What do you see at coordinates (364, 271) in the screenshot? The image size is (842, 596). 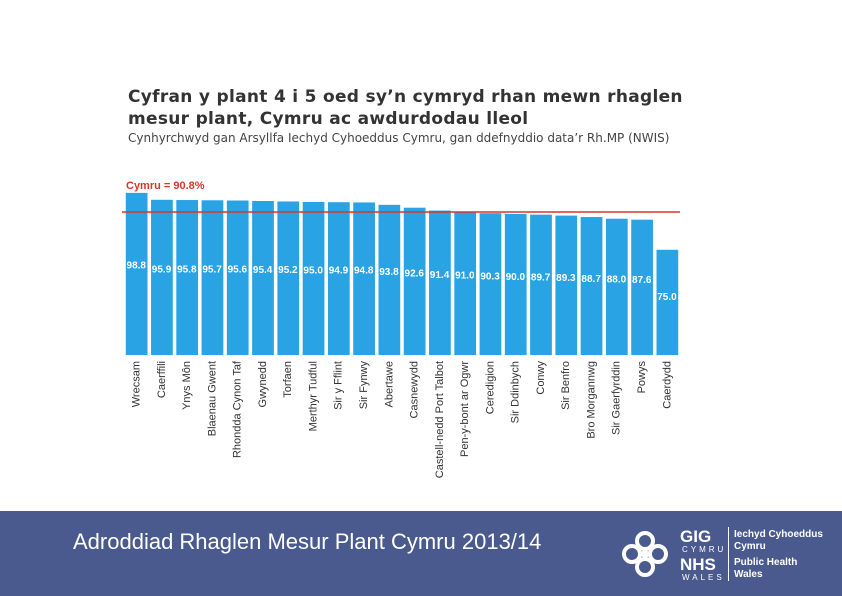 I see `value-label: 94.8` at bounding box center [364, 271].